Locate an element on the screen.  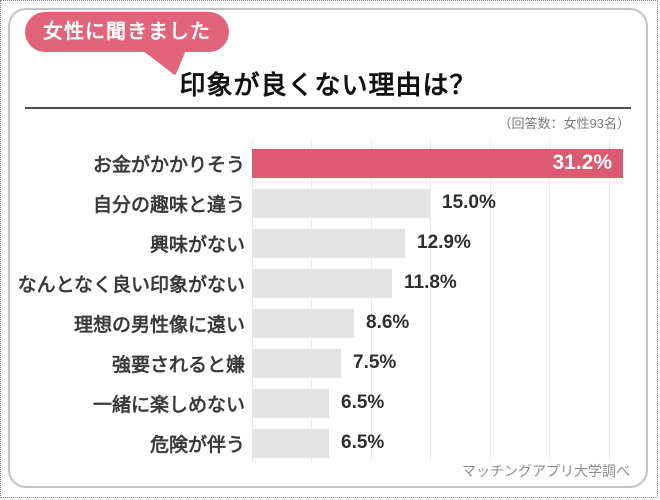
chart-row: 興味がない 12.9% is located at coordinates (328, 243).